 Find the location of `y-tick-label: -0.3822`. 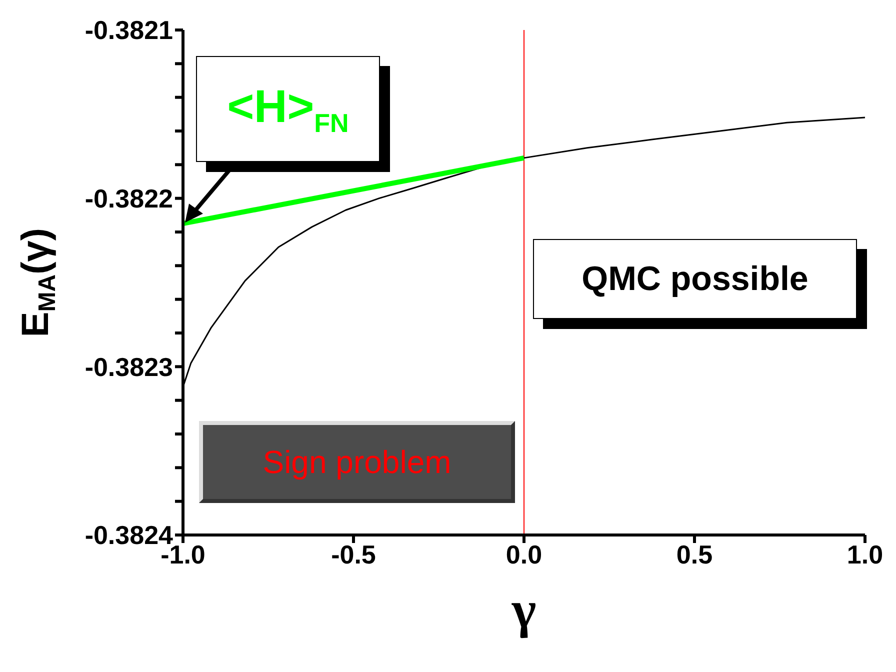

y-tick-label: -0.3822 is located at coordinates (128, 199).